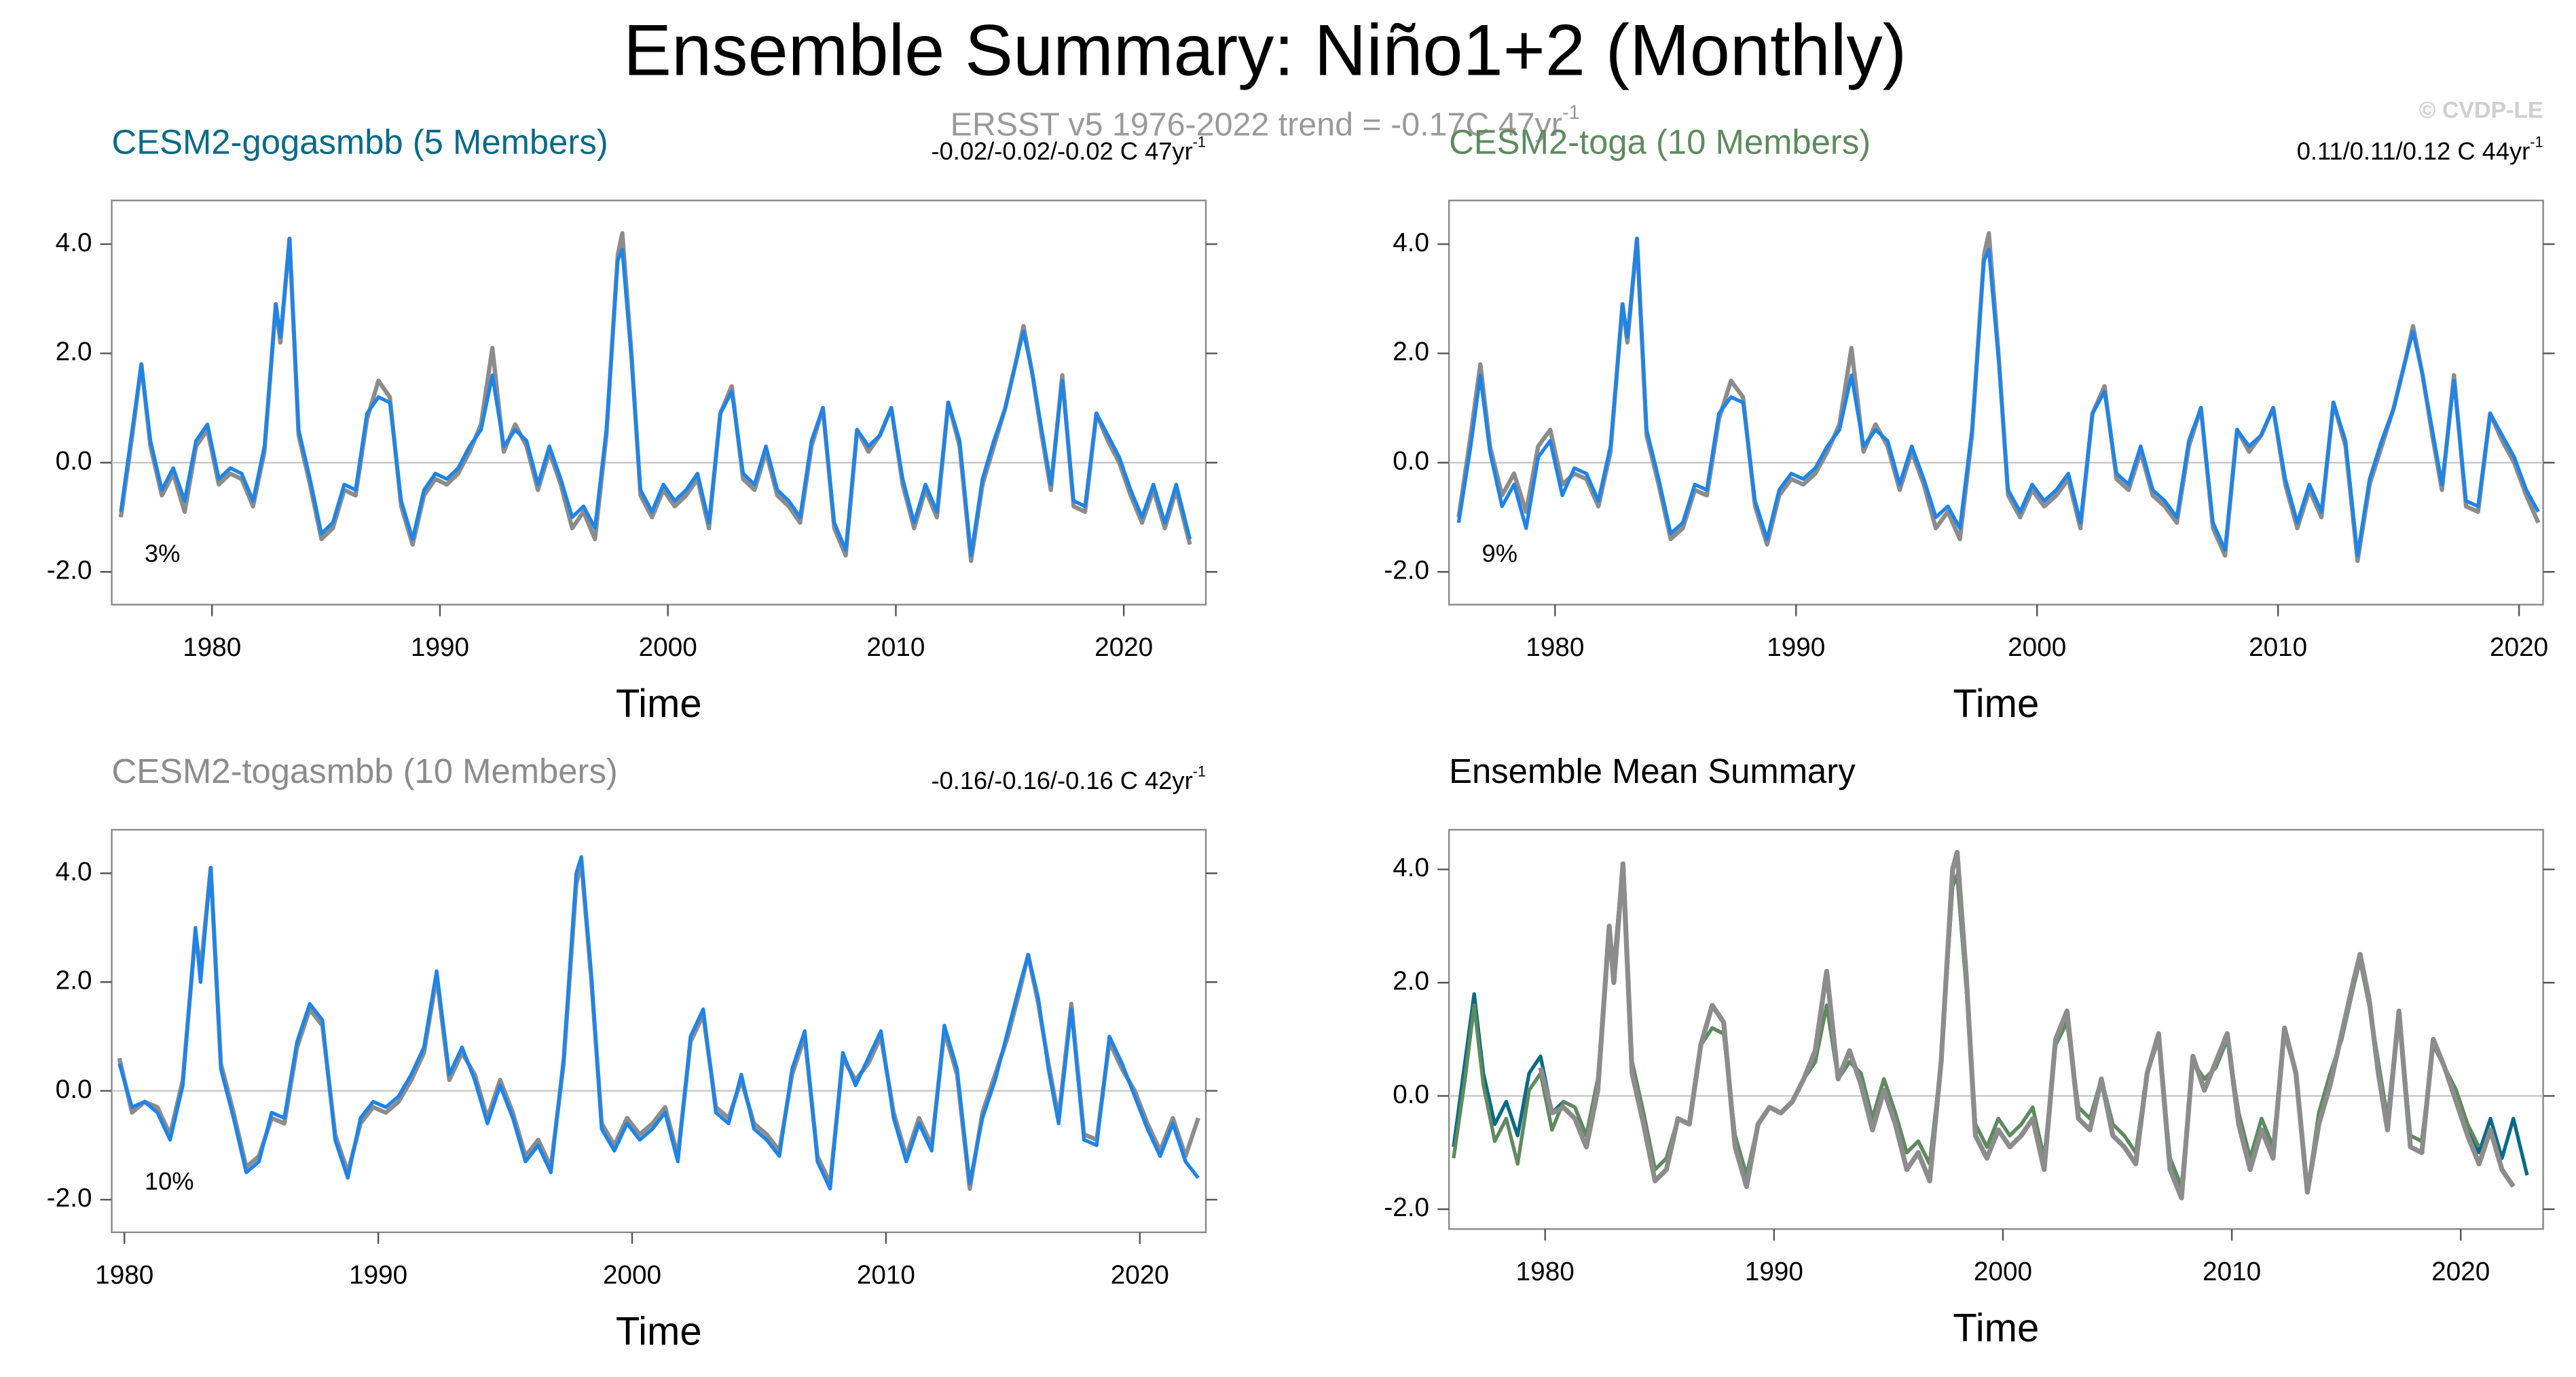 Image resolution: width=2576 pixels, height=1377 pixels. What do you see at coordinates (365, 771) in the screenshot?
I see `panel-title: CESM2-togasmbb (10 Members)` at bounding box center [365, 771].